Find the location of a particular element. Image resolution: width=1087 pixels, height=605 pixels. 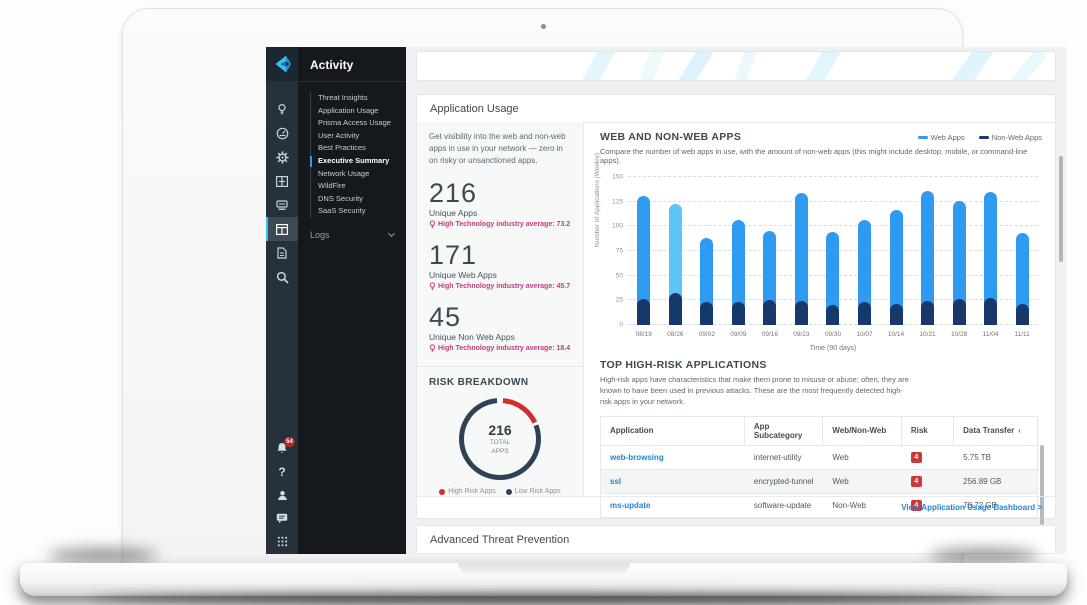

bar-11/04 is located at coordinates (991, 251).